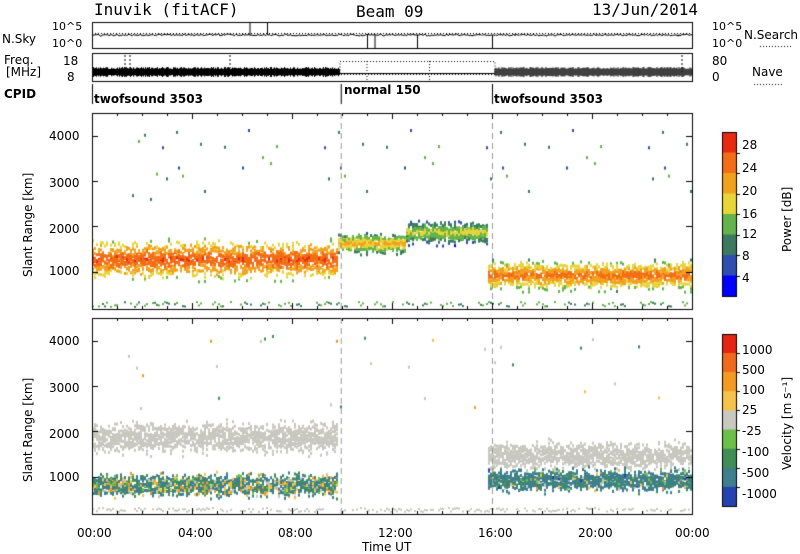  I want to click on xtick-2000: 20:00, so click(595, 533).